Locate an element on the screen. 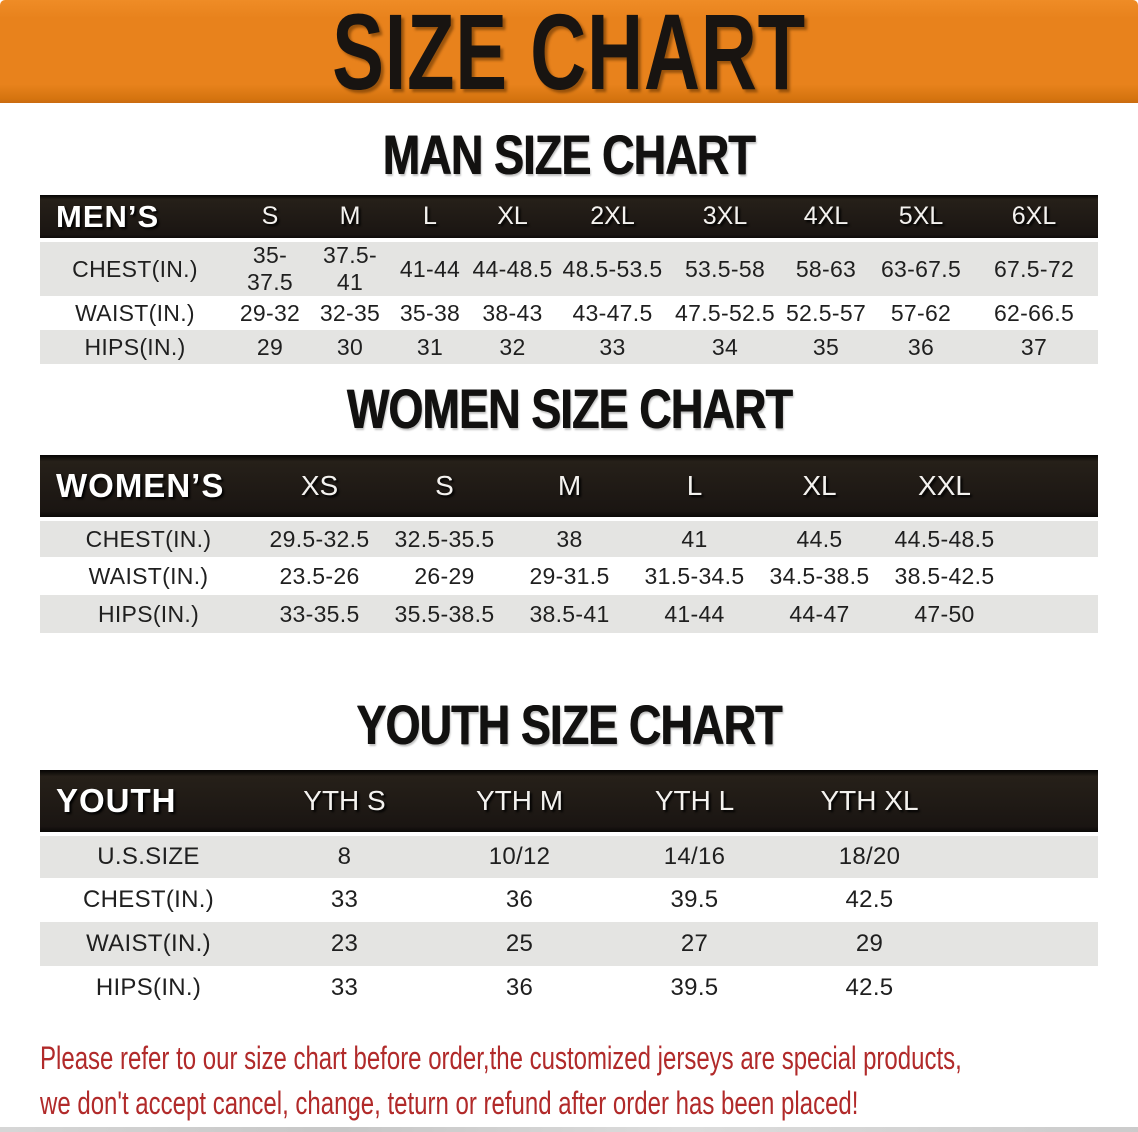 The width and height of the screenshot is (1138, 1132). size-cell: 62-66.5 is located at coordinates (1034, 312).